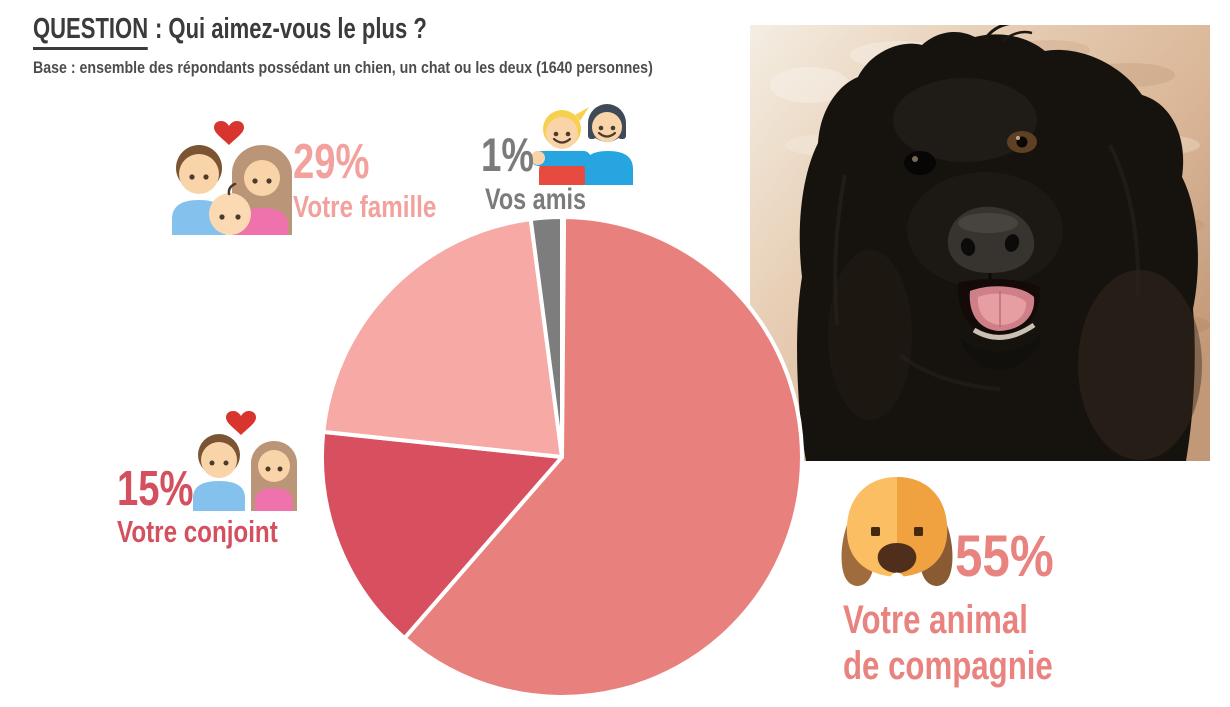 The width and height of the screenshot is (1230, 707). Describe the element at coordinates (1004, 556) in the screenshot. I see `animal-percent: 55%` at that location.